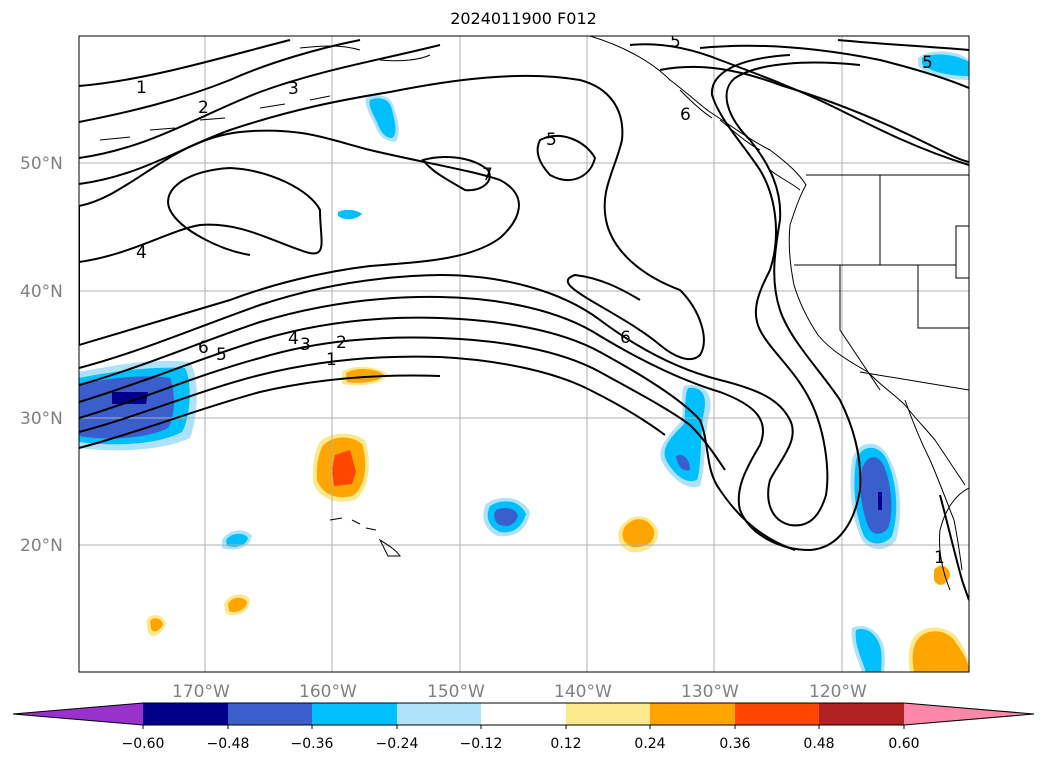 The width and height of the screenshot is (1047, 765). What do you see at coordinates (41, 355) in the screenshot?
I see `latitude-labels: 50°N 40°N 30°N 20°N` at bounding box center [41, 355].